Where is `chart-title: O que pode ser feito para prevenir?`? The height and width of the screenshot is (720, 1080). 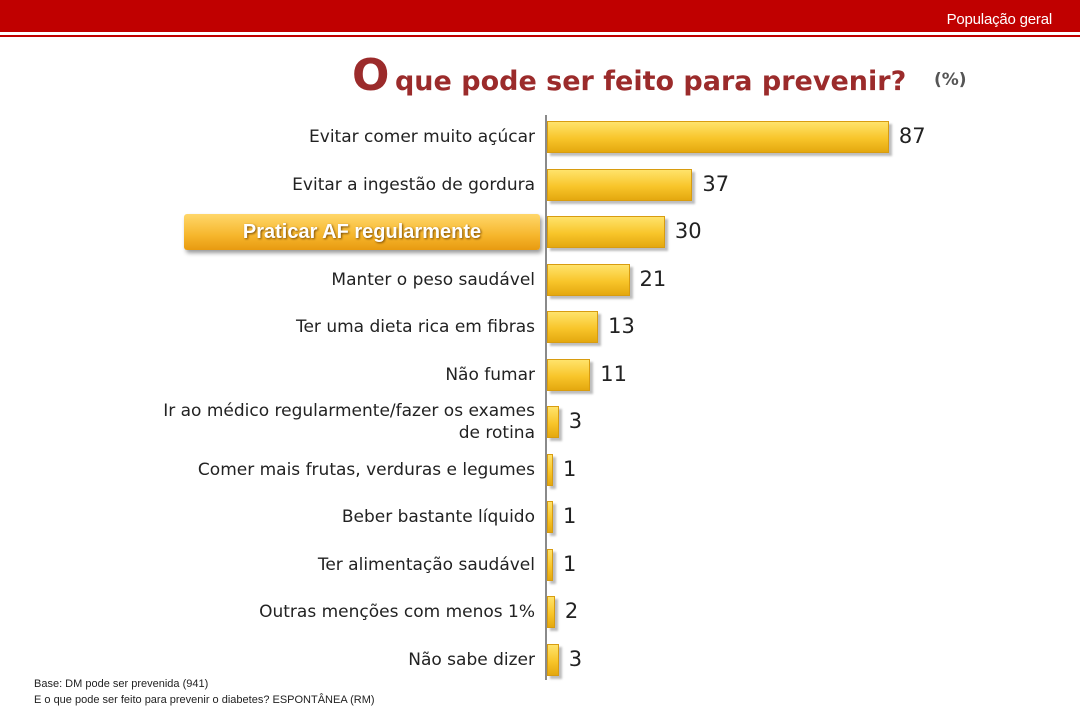 chart-title: O que pode ser feito para prevenir? is located at coordinates (629, 75).